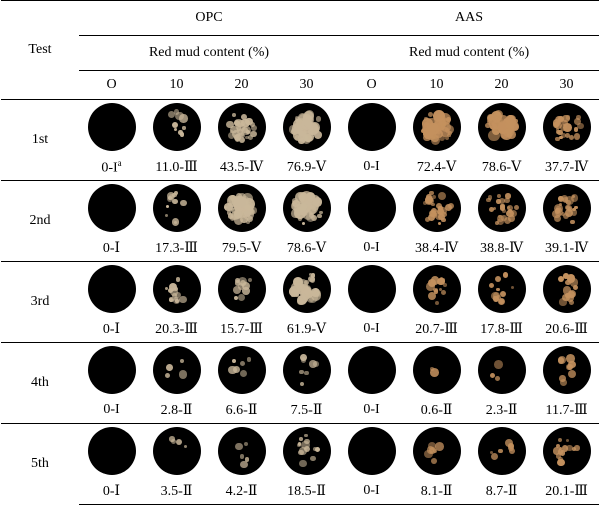  Describe the element at coordinates (306, 167) in the screenshot. I see `coverage-value: 76.9-Ⅴ` at that location.